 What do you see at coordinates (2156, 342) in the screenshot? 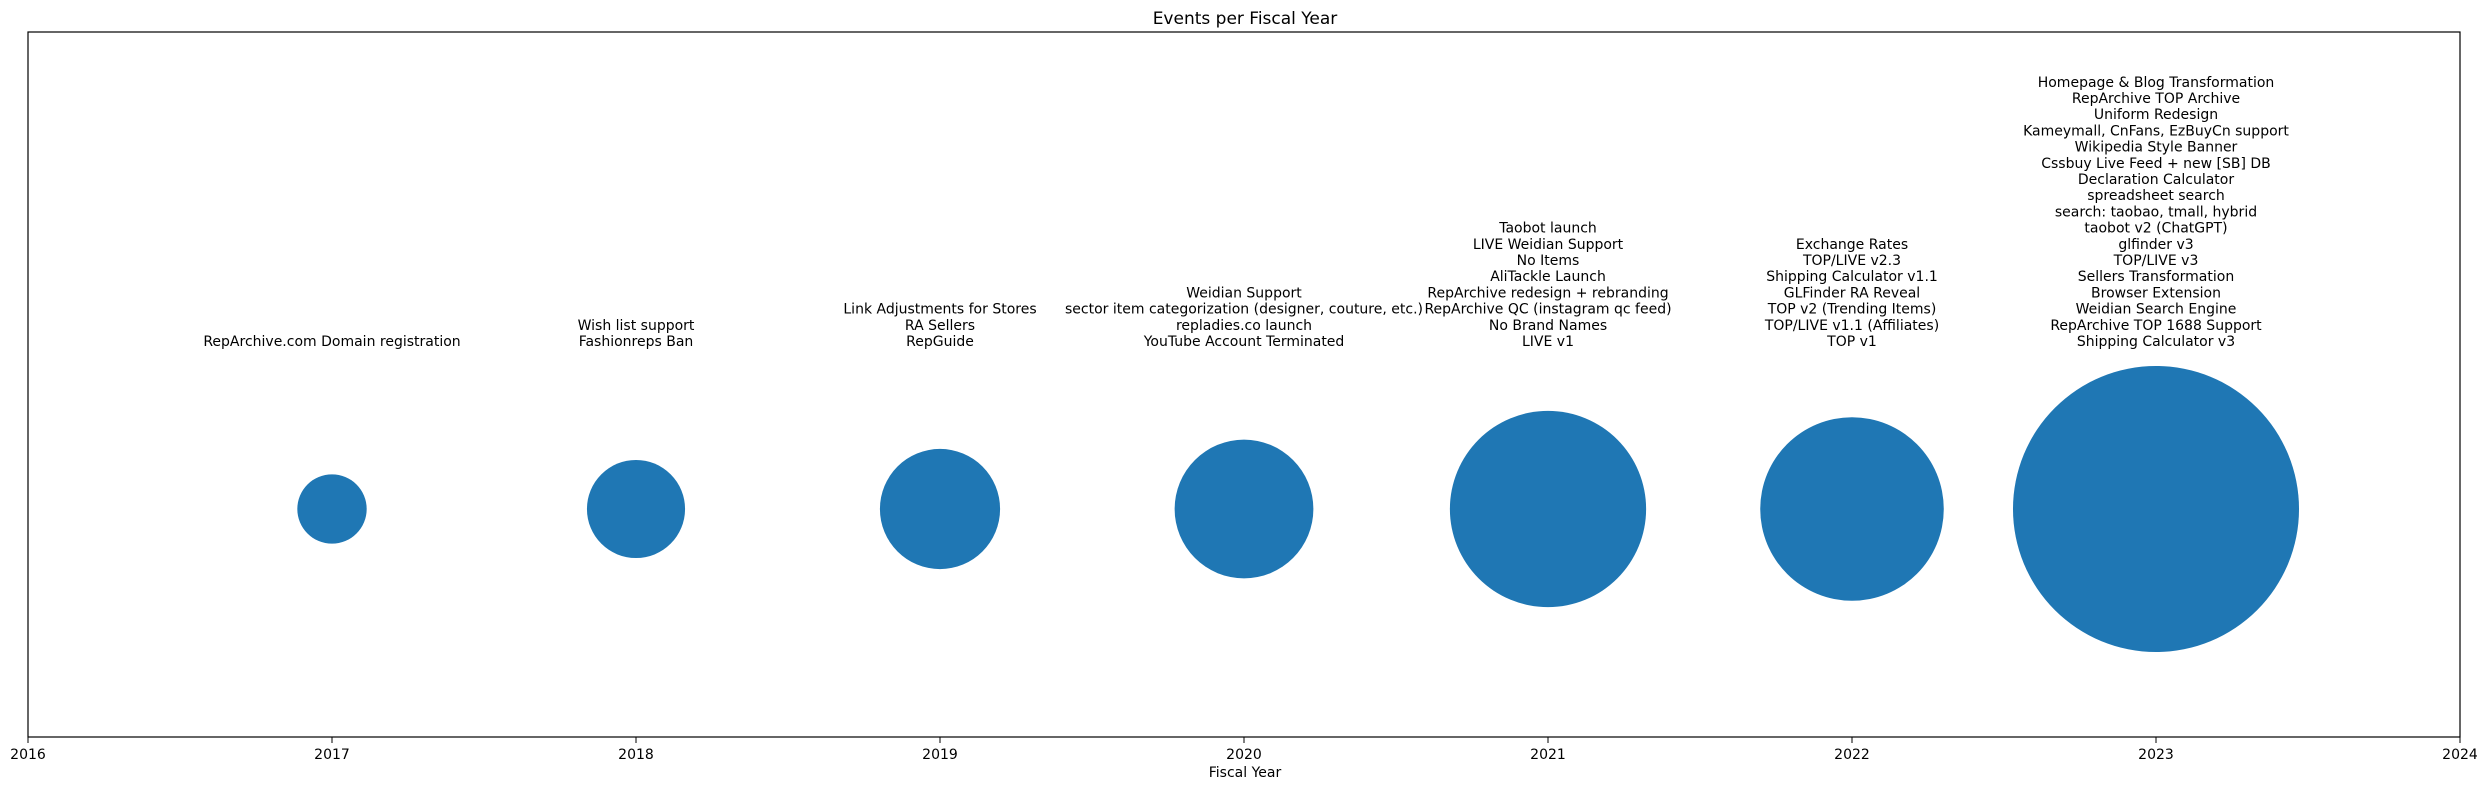
I see `event-label: Shipping Calculator v3` at bounding box center [2156, 342].